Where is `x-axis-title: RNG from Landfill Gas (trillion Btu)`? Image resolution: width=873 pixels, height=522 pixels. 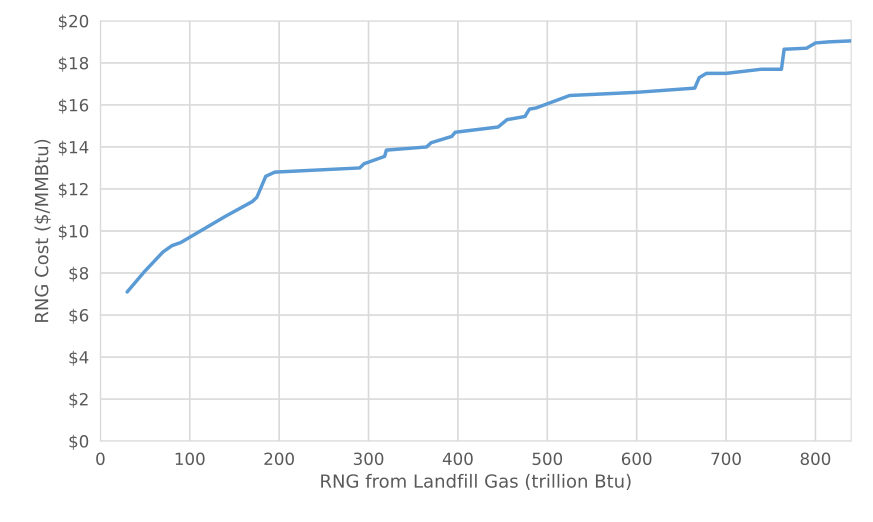
x-axis-title: RNG from Landfill Gas (trillion Btu) is located at coordinates (476, 482).